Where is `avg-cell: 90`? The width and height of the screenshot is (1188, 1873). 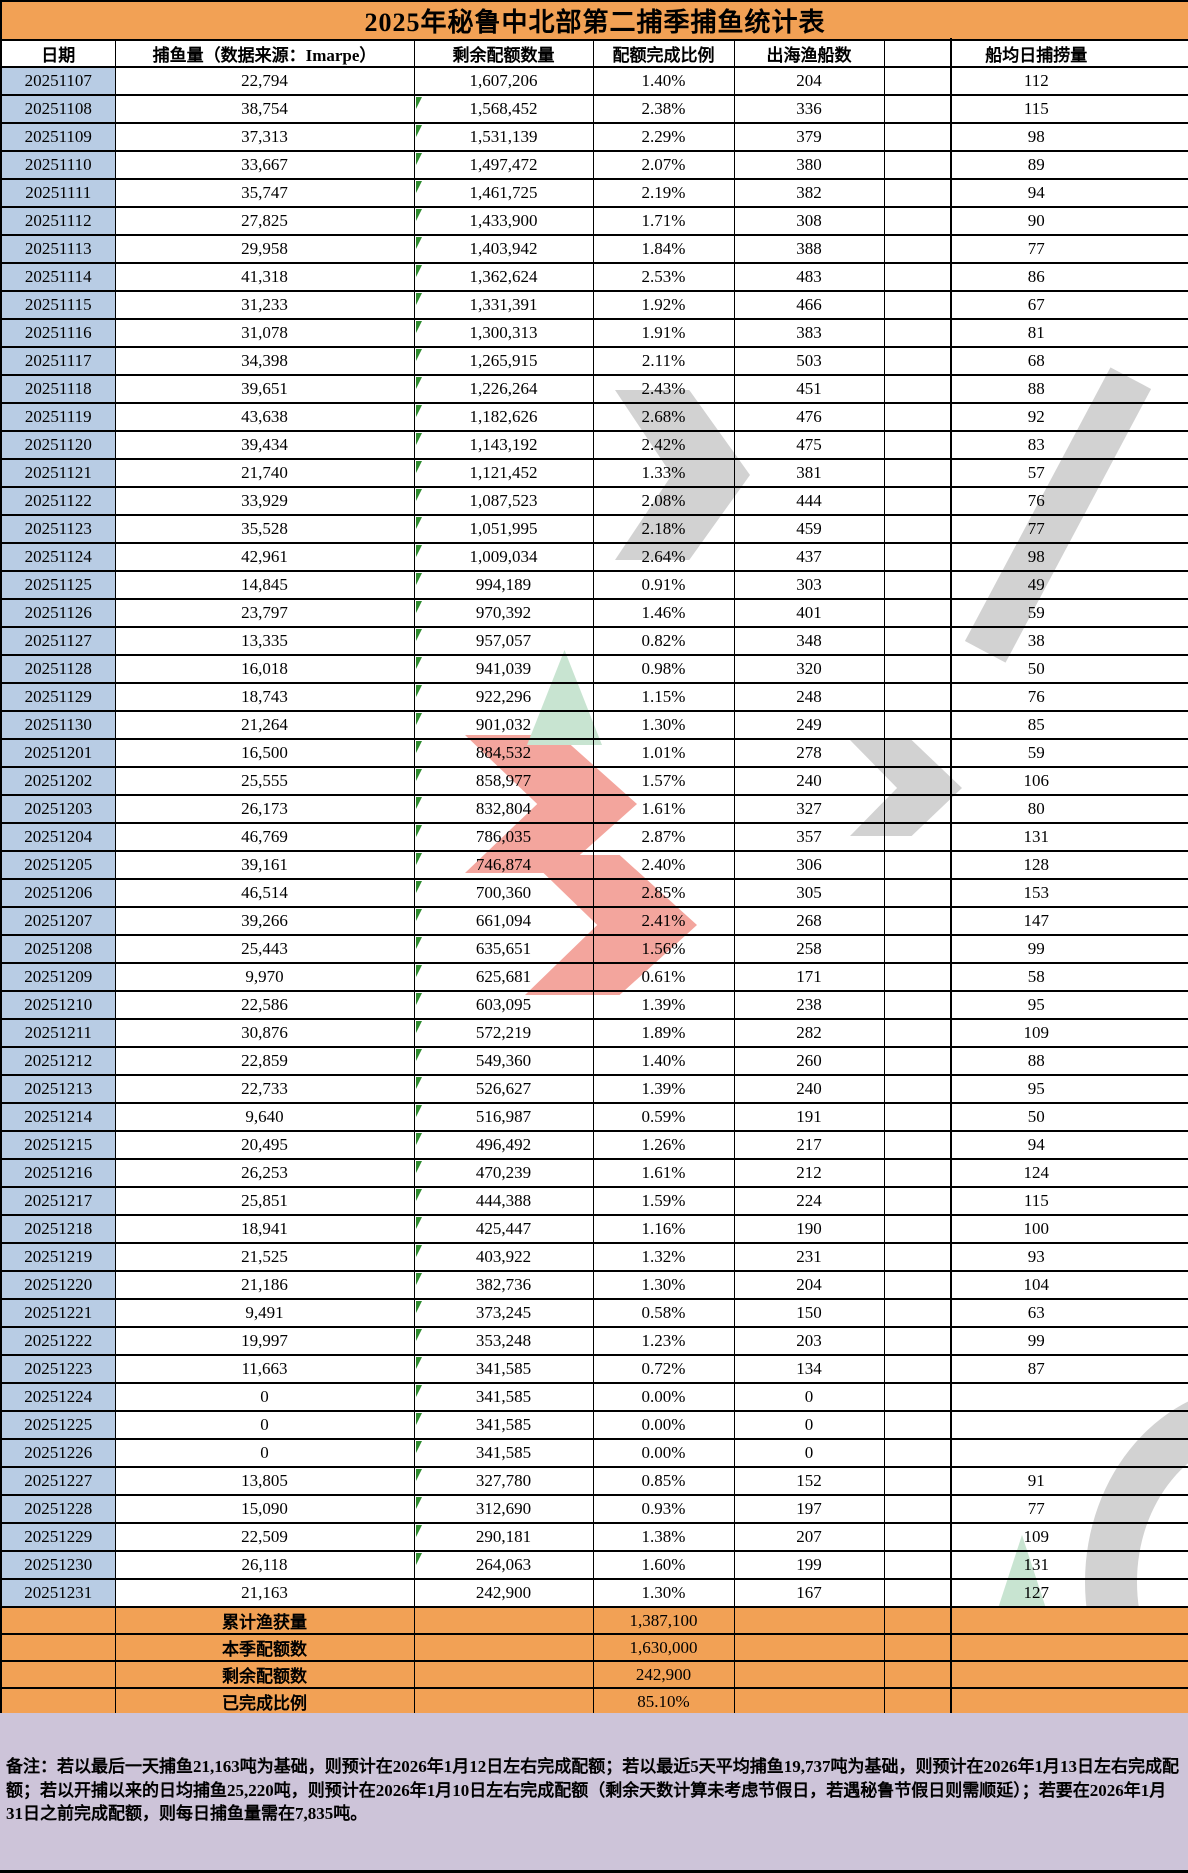 avg-cell: 90 is located at coordinates (1035, 221).